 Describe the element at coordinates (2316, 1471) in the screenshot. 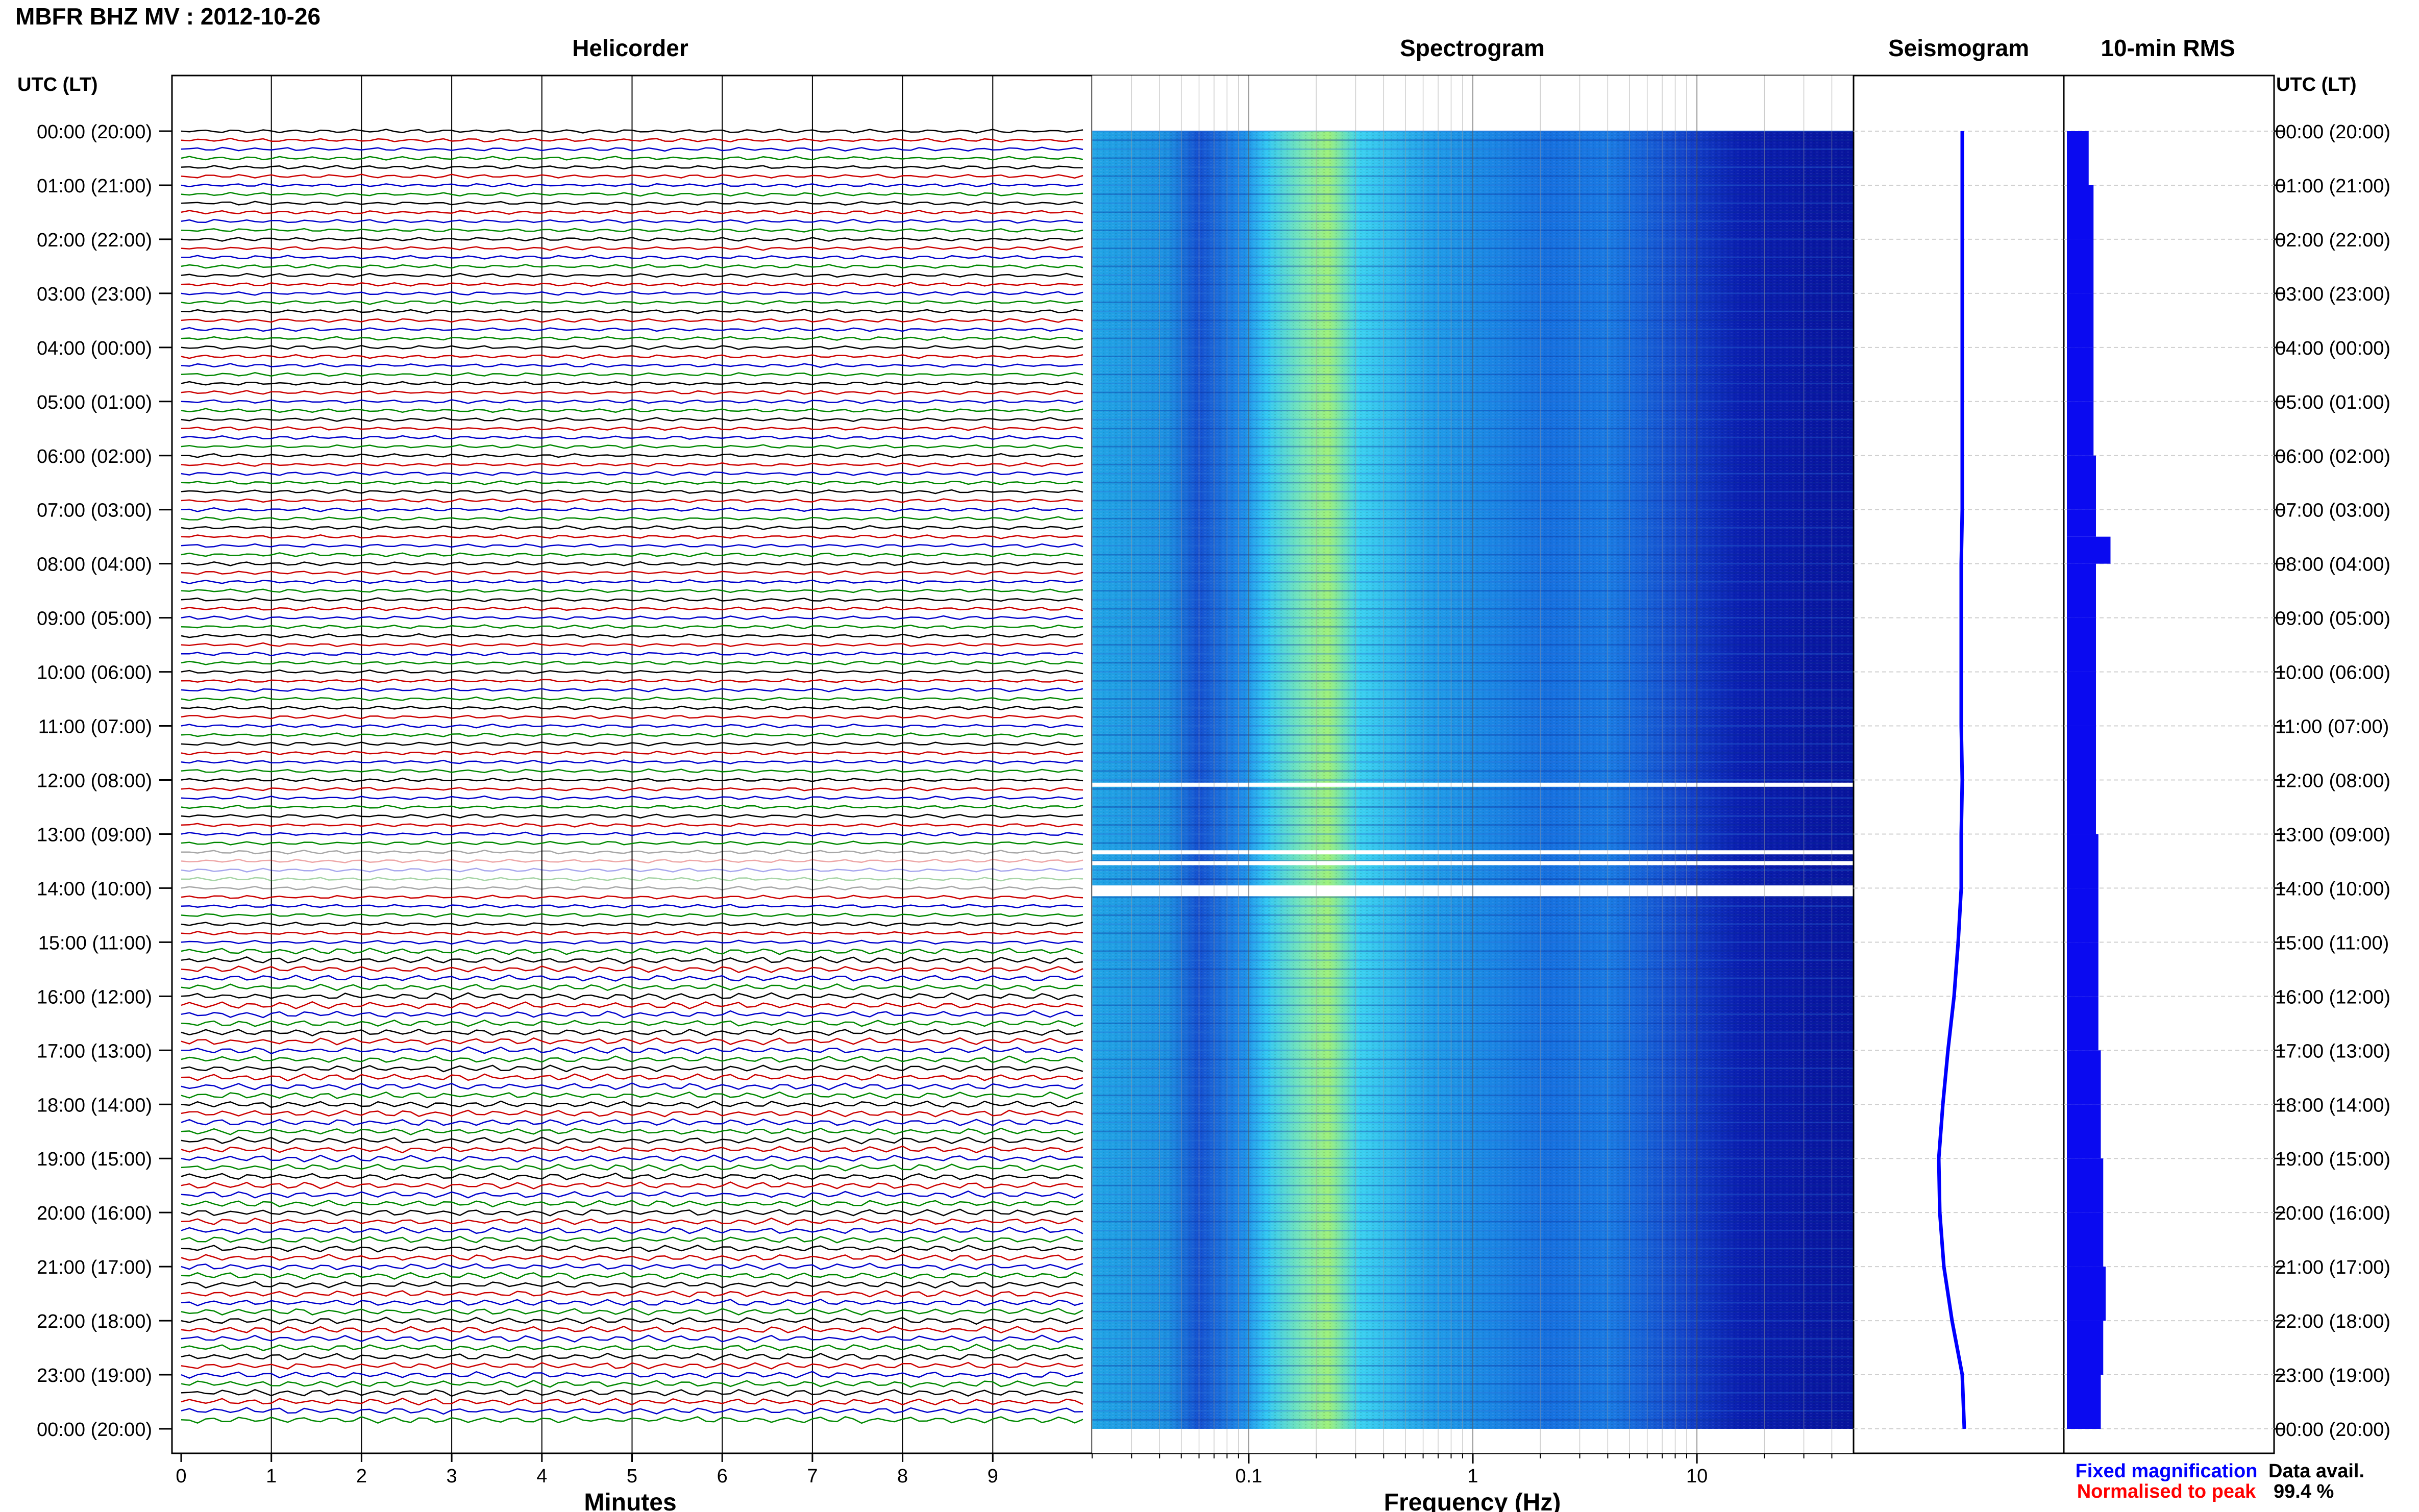

I see `data-availability-label: Data avail.` at that location.